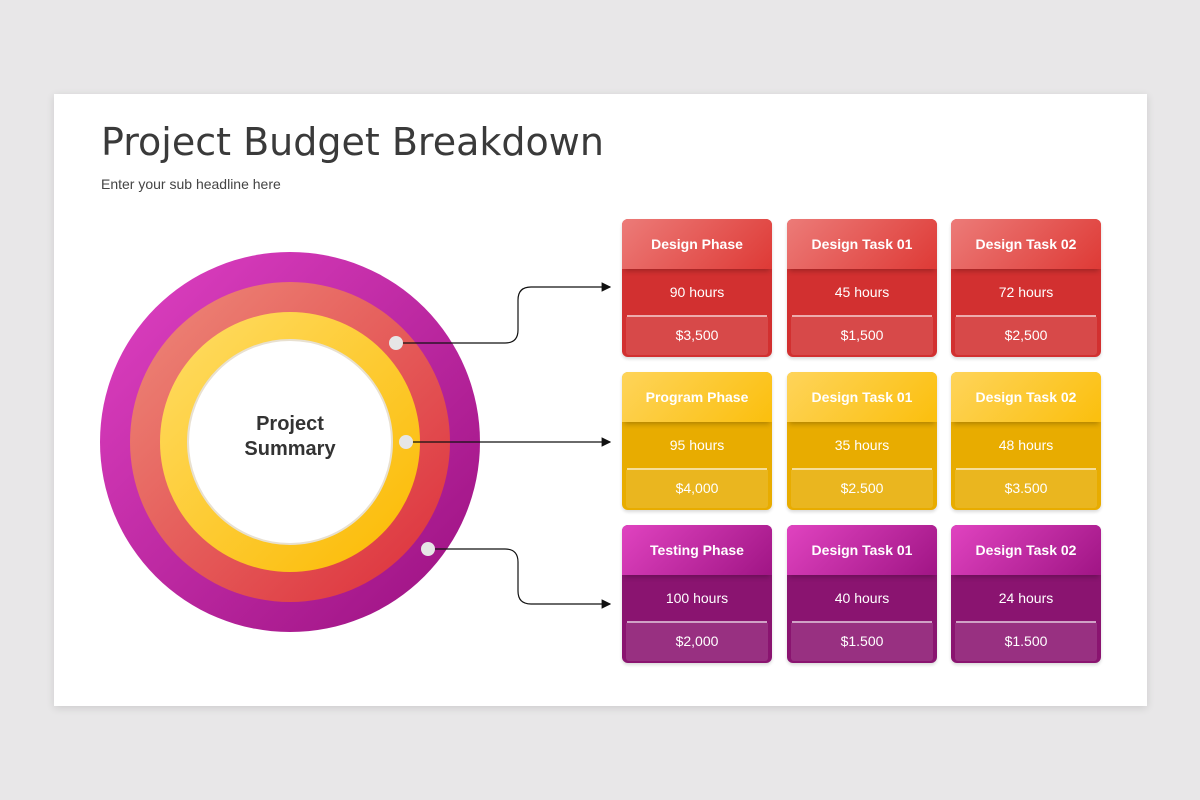 This screenshot has height=800, width=1200. I want to click on budget-card: Program Phase 95 hours $4,000, so click(697, 441).